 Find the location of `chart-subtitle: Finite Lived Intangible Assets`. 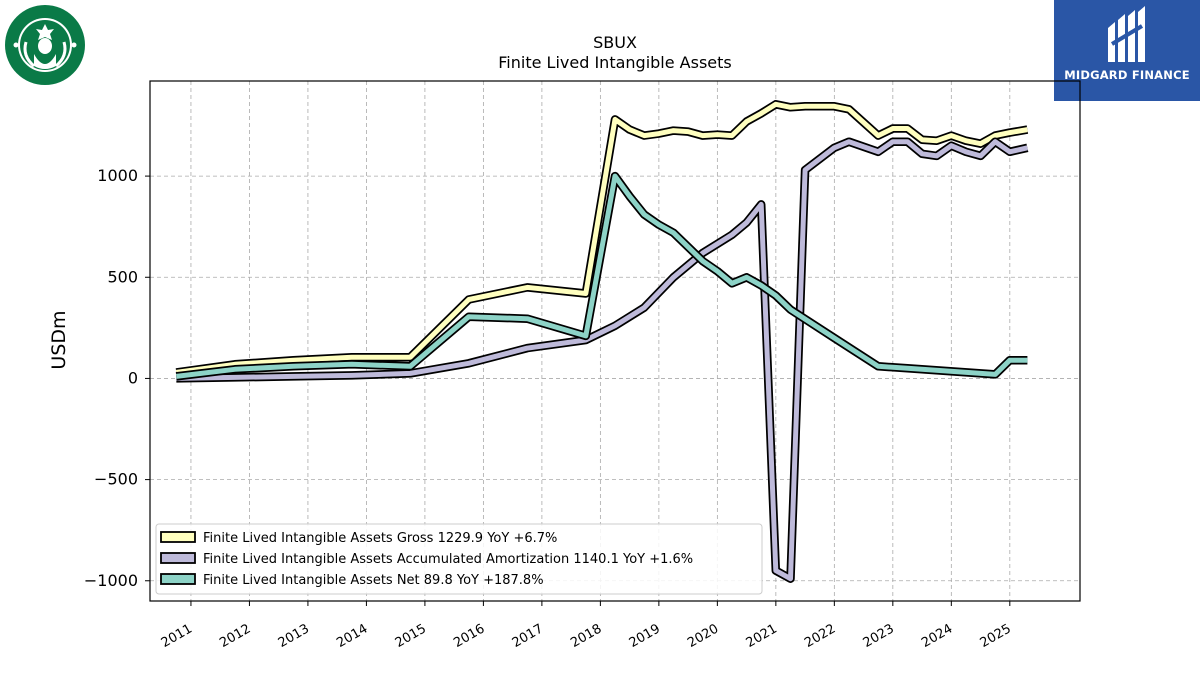

chart-subtitle: Finite Lived Intangible Assets is located at coordinates (614, 62).